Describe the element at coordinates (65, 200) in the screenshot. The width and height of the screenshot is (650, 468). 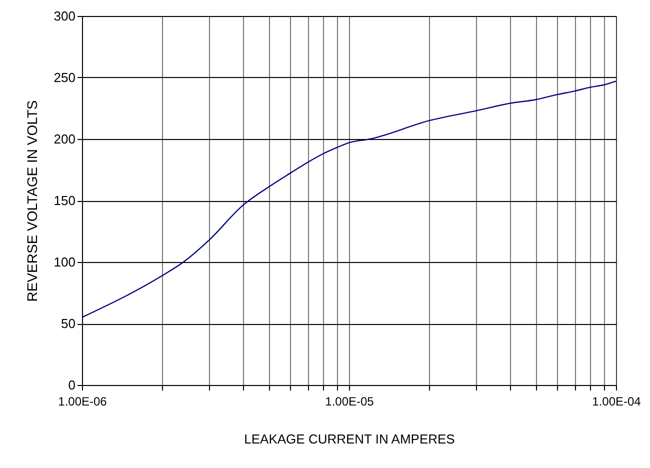
I see `y-tick-label: 150` at that location.